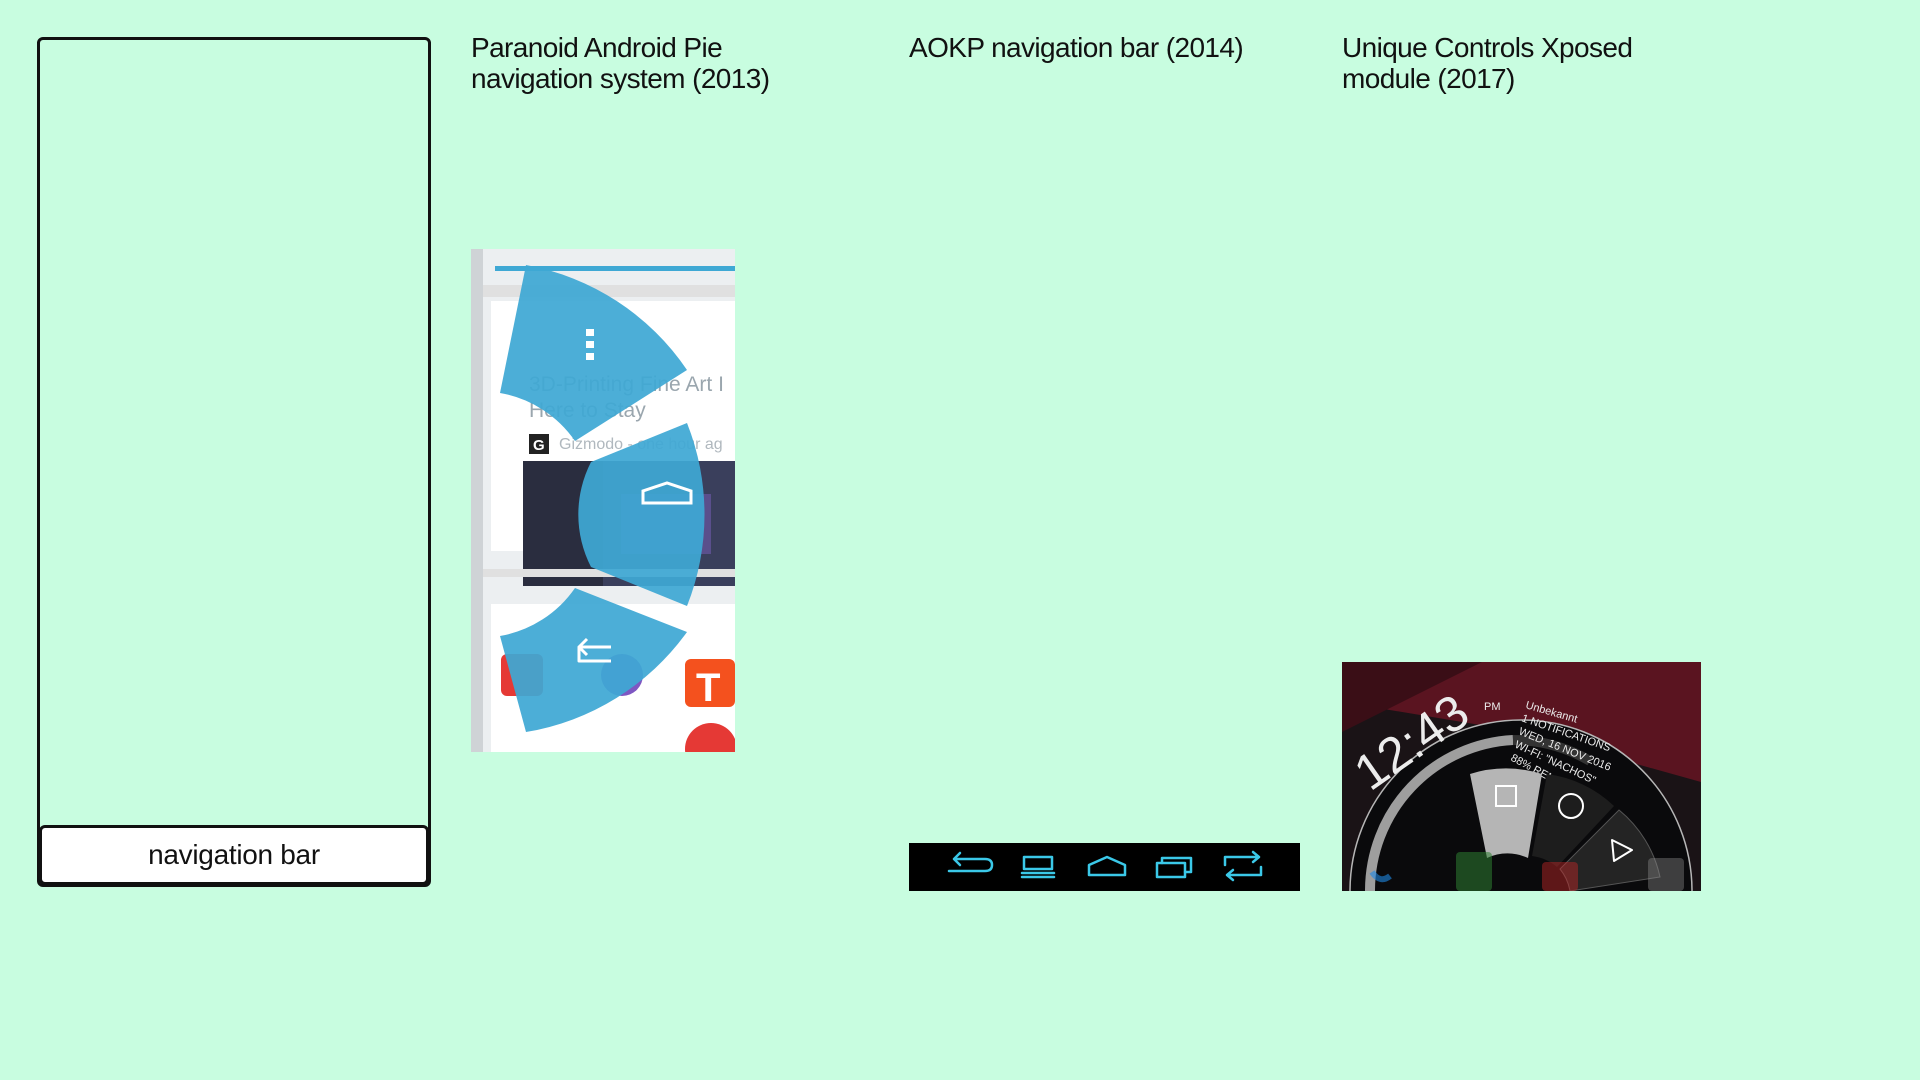 Image resolution: width=1920 pixels, height=1080 pixels. I want to click on control-sector-back, so click(1610, 850).